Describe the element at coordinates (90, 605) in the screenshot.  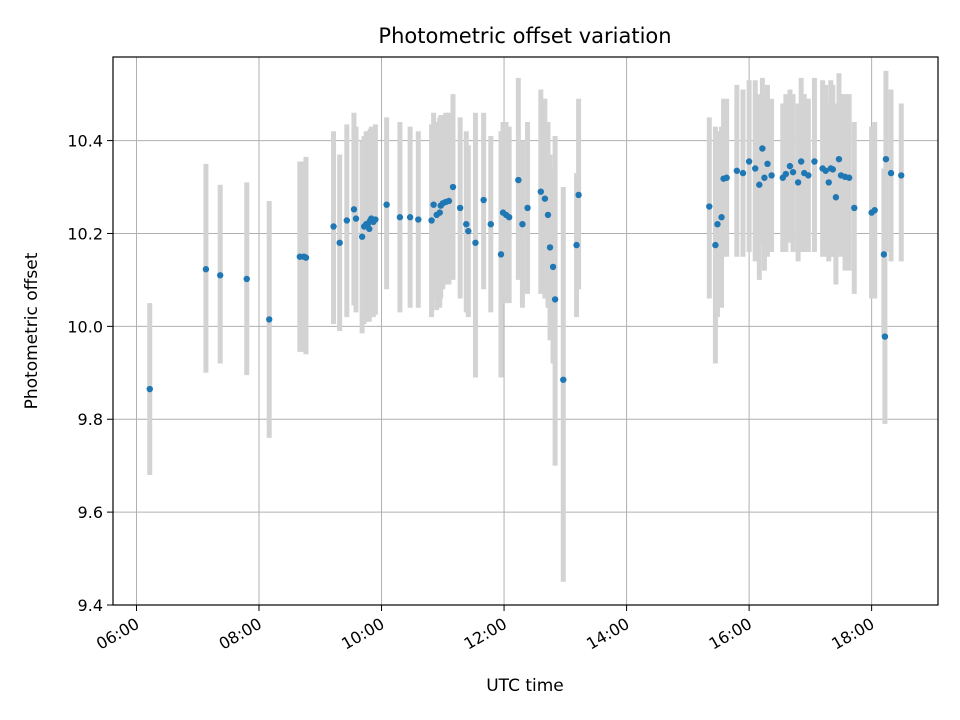
I see `y-tick-label: 9.4` at that location.